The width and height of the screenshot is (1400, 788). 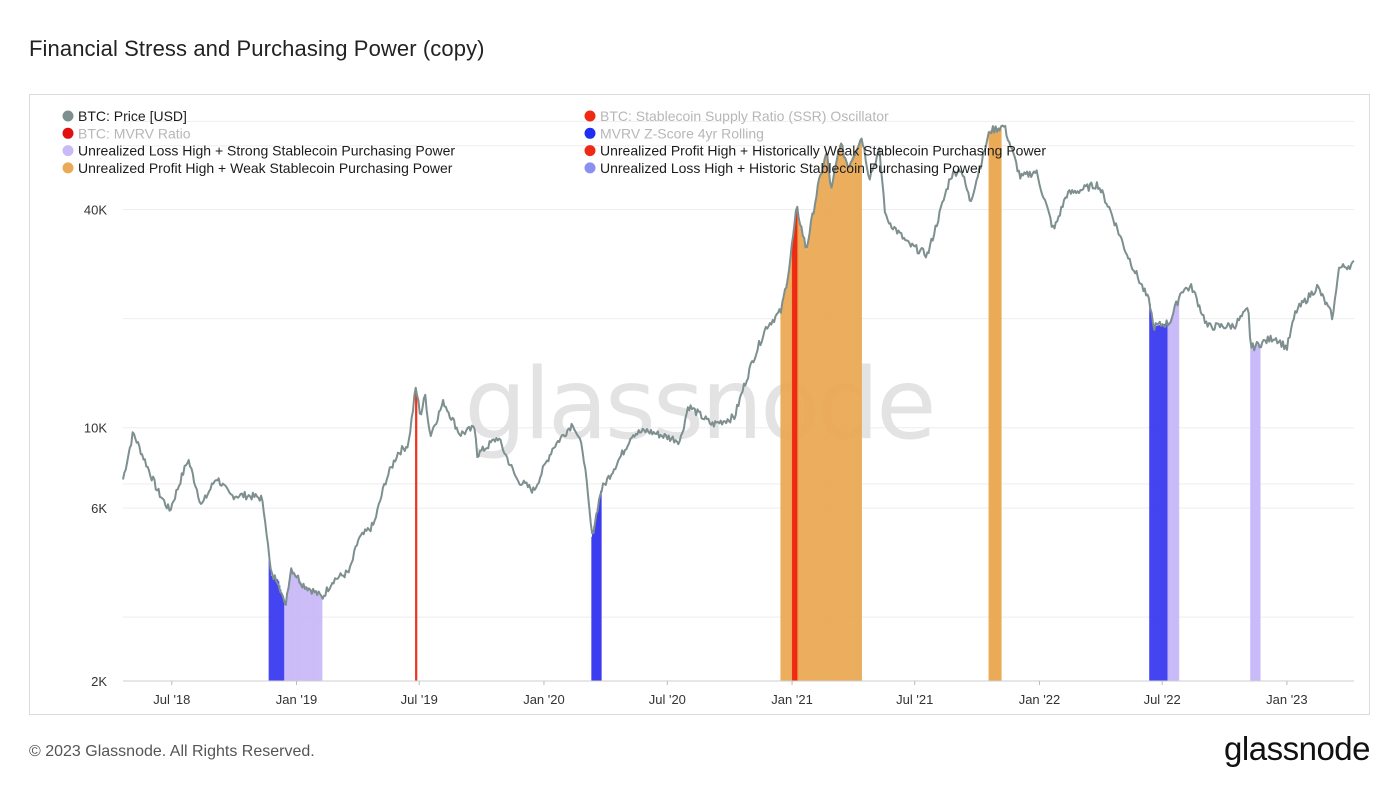 I want to click on glassnode-logo: glassnode, so click(x=1297, y=748).